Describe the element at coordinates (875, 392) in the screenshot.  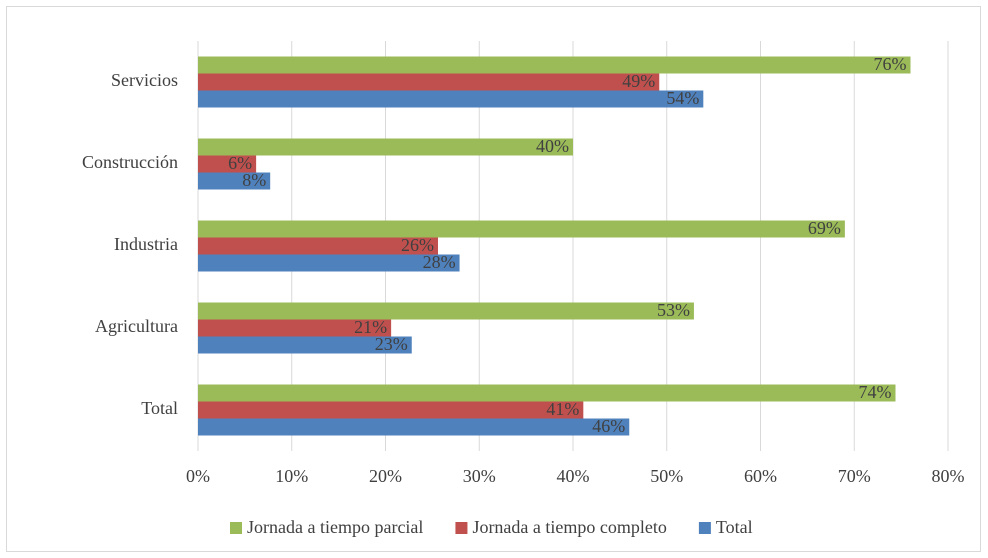
I see `data-label: 74%` at that location.